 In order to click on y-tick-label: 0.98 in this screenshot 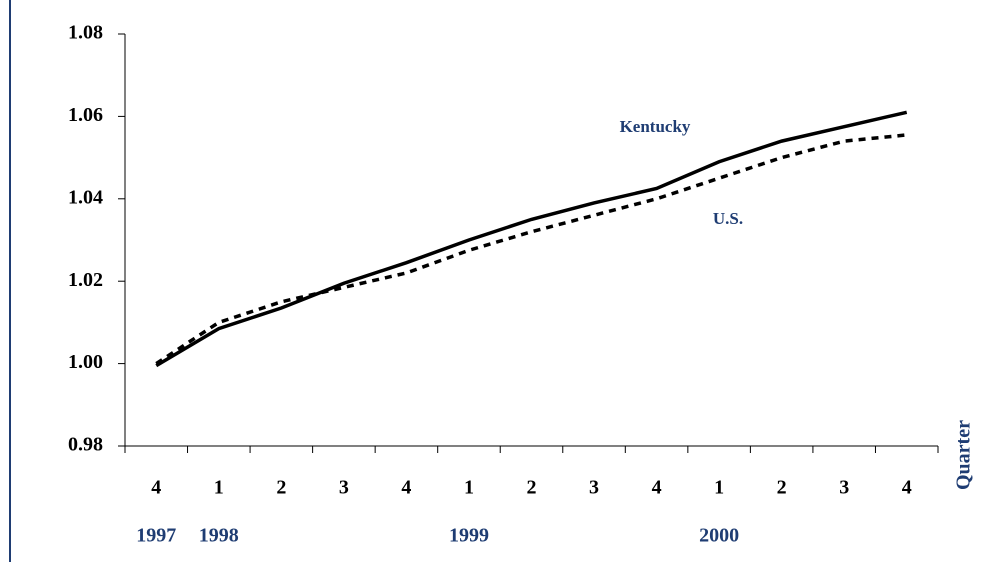, I will do `click(85, 445)`.